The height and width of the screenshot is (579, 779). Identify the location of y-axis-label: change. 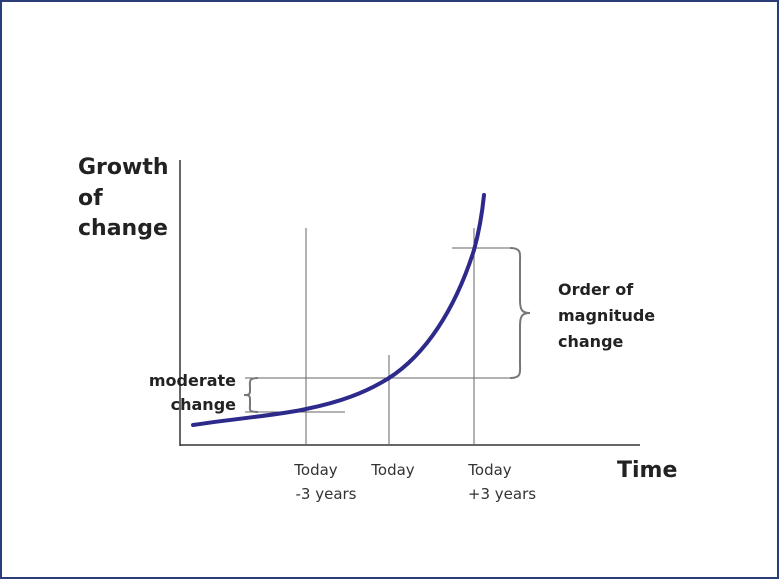
(123, 228).